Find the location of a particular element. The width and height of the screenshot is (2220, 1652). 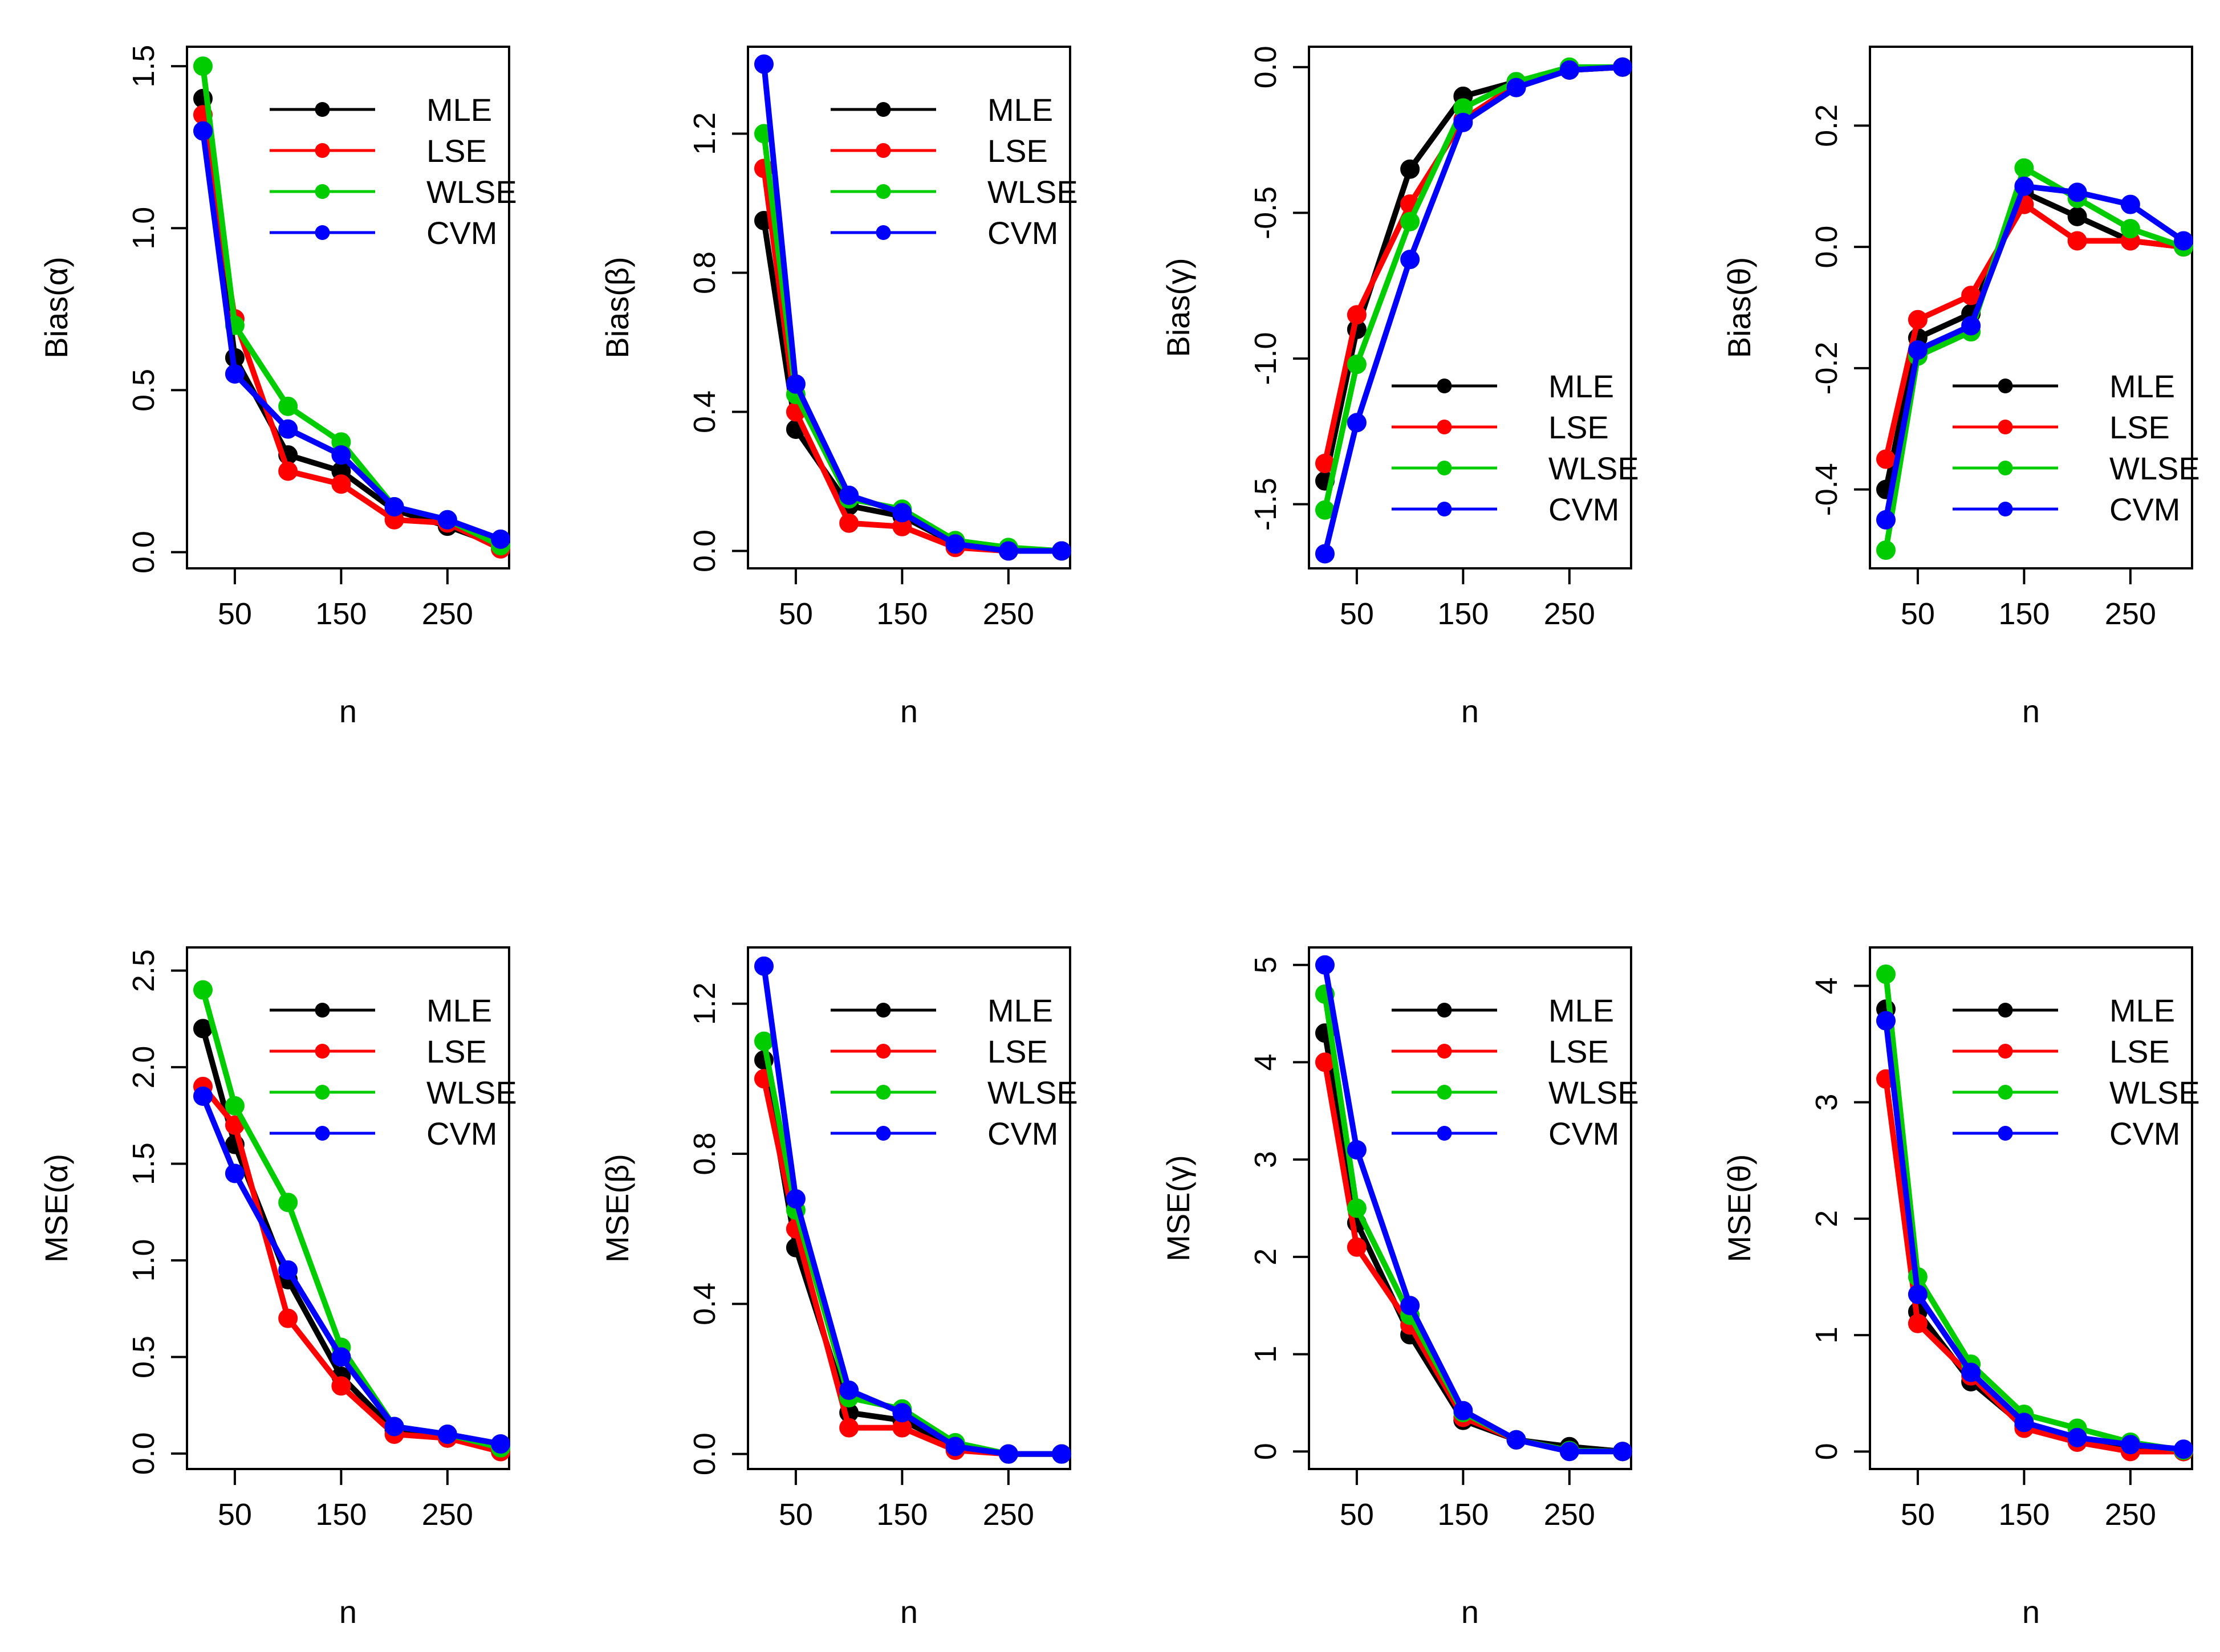

y-tick-label: 0.5 is located at coordinates (144, 390).